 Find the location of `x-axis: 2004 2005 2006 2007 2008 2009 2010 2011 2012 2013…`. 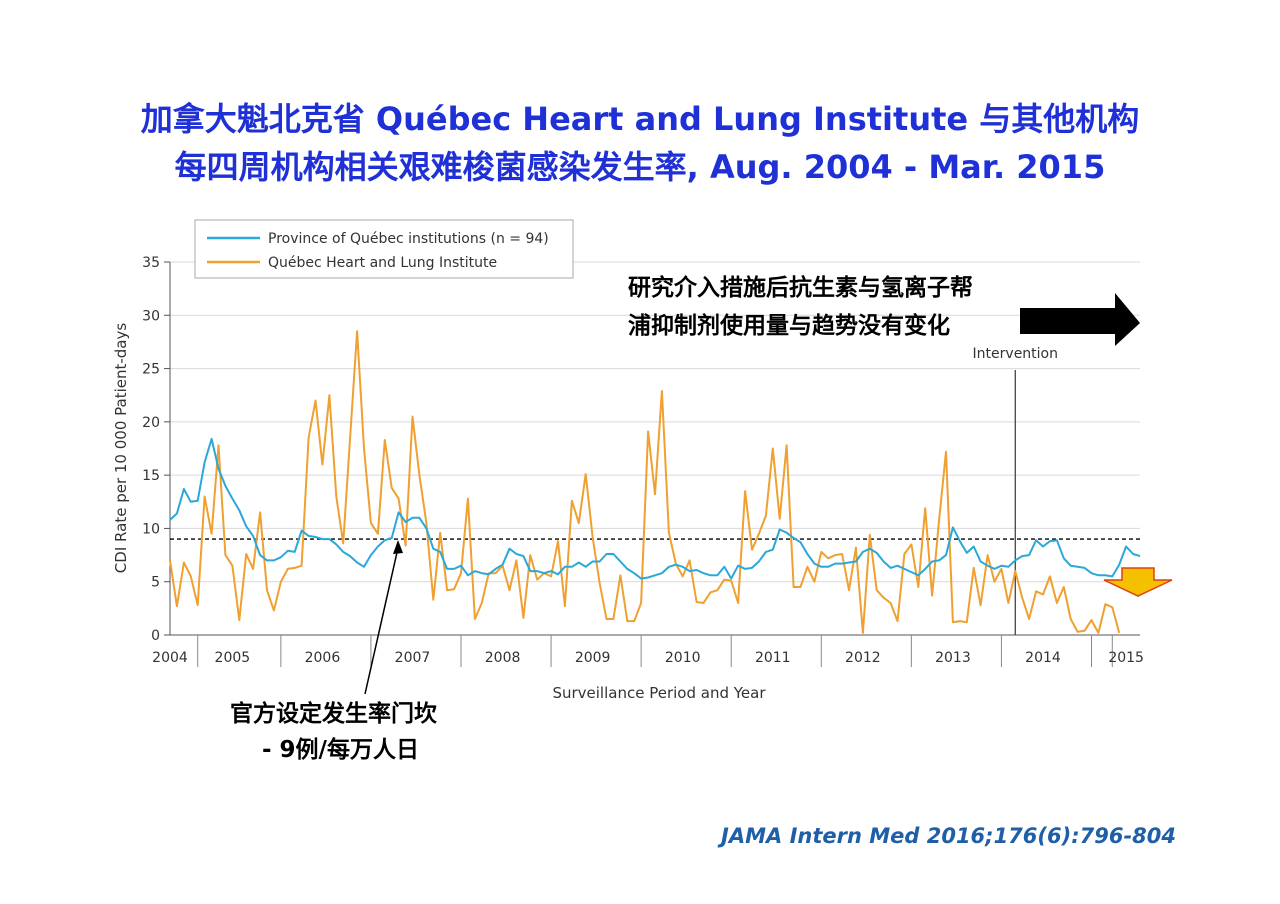

x-axis: 2004 2005 2006 2007 2008 2009 2010 2011 2012 2013… is located at coordinates (648, 650).